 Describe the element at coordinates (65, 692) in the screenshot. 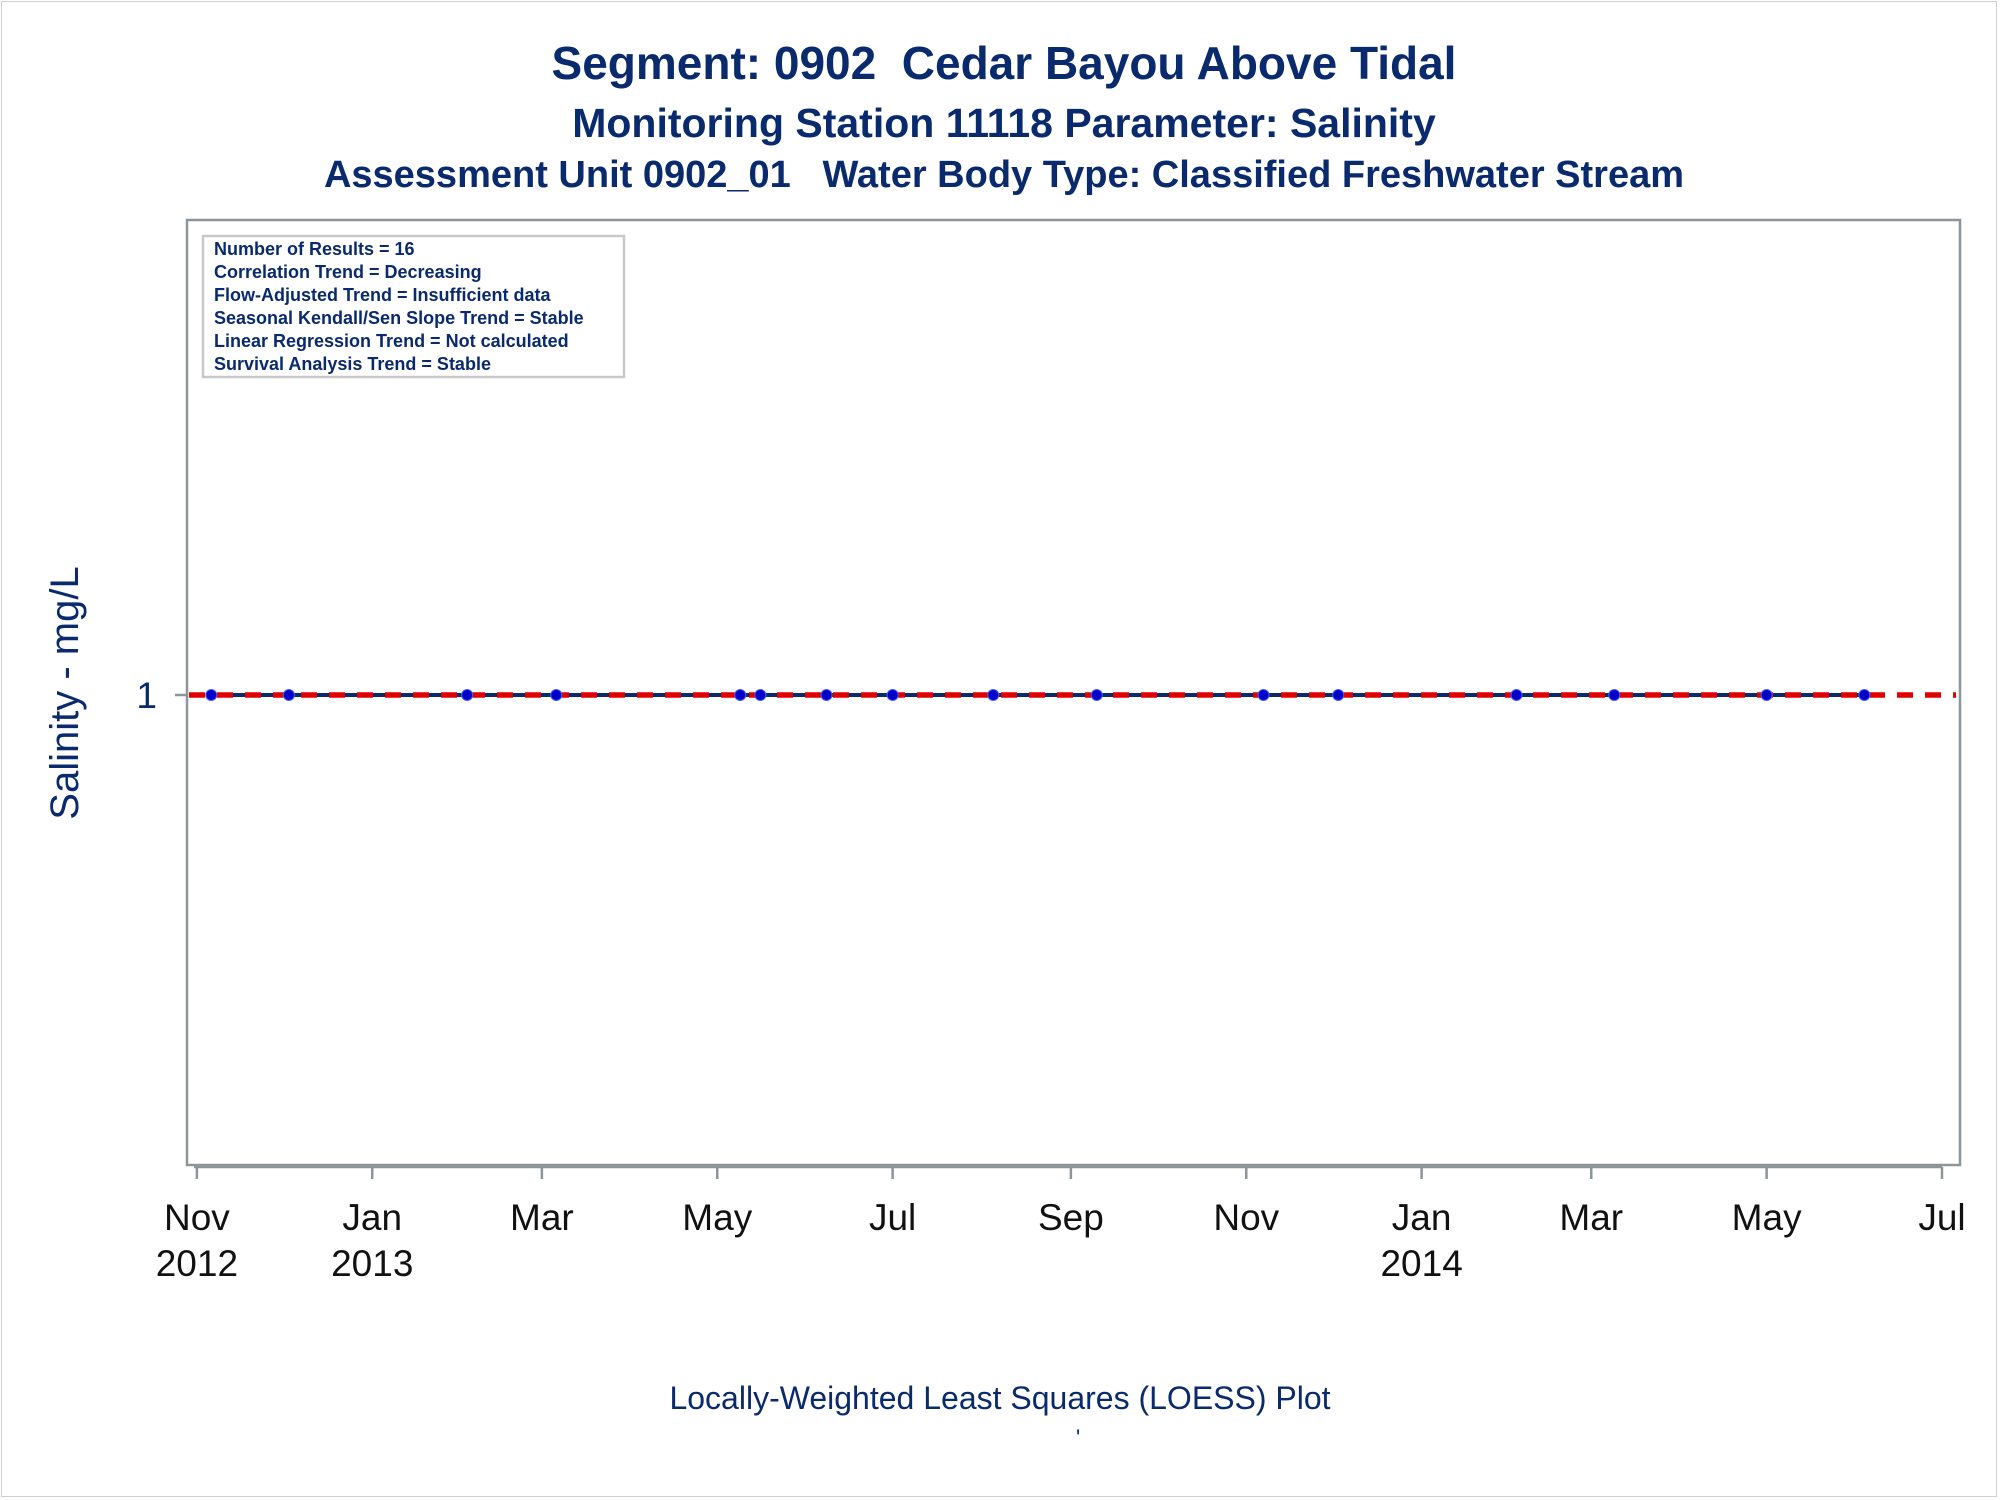

I see `y-axis-label: Salinity - mg/L` at that location.